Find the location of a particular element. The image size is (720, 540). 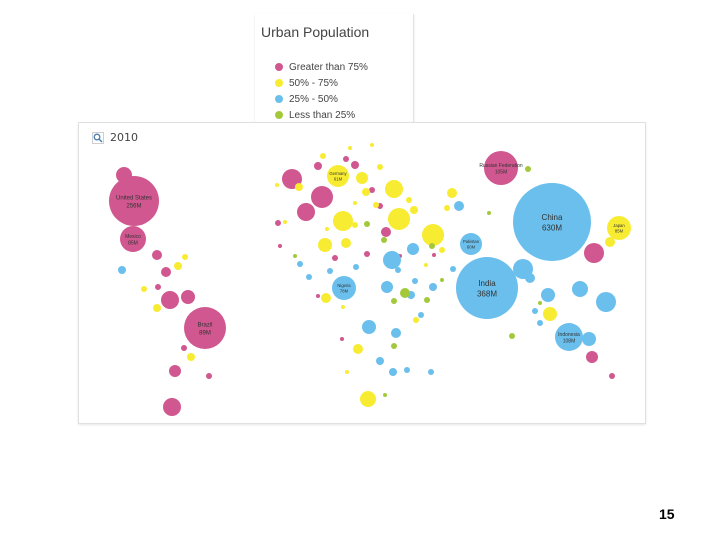

bubble-germany is located at coordinates (338, 176).